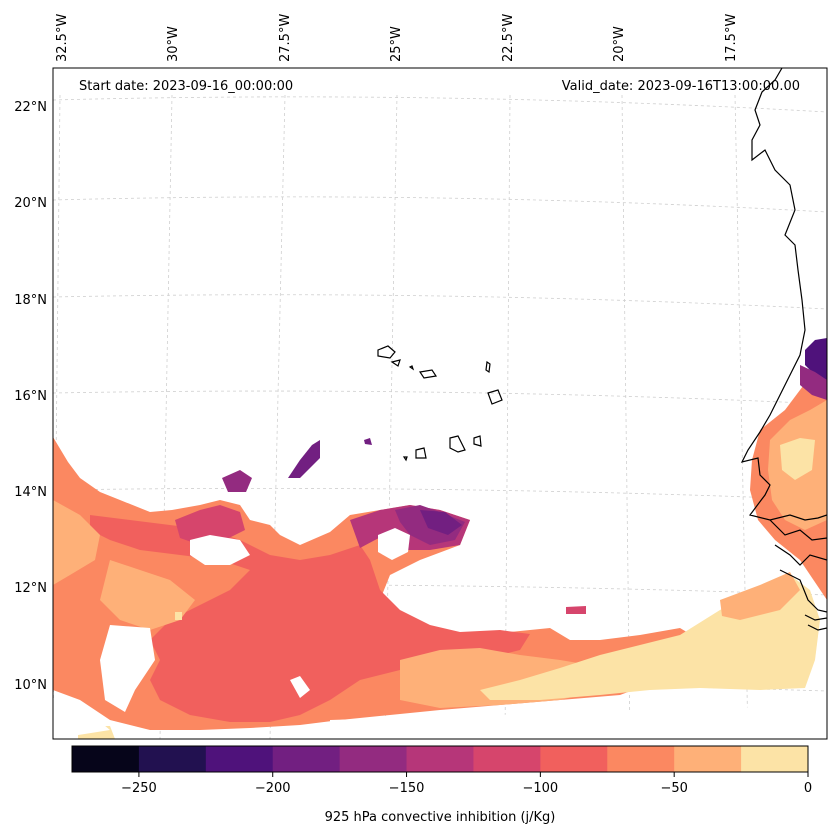 The height and width of the screenshot is (836, 837). I want to click on latitude-labels: 22°N 20°N 18°N 16°N 14°N 12°N 10°N, so click(30, 396).